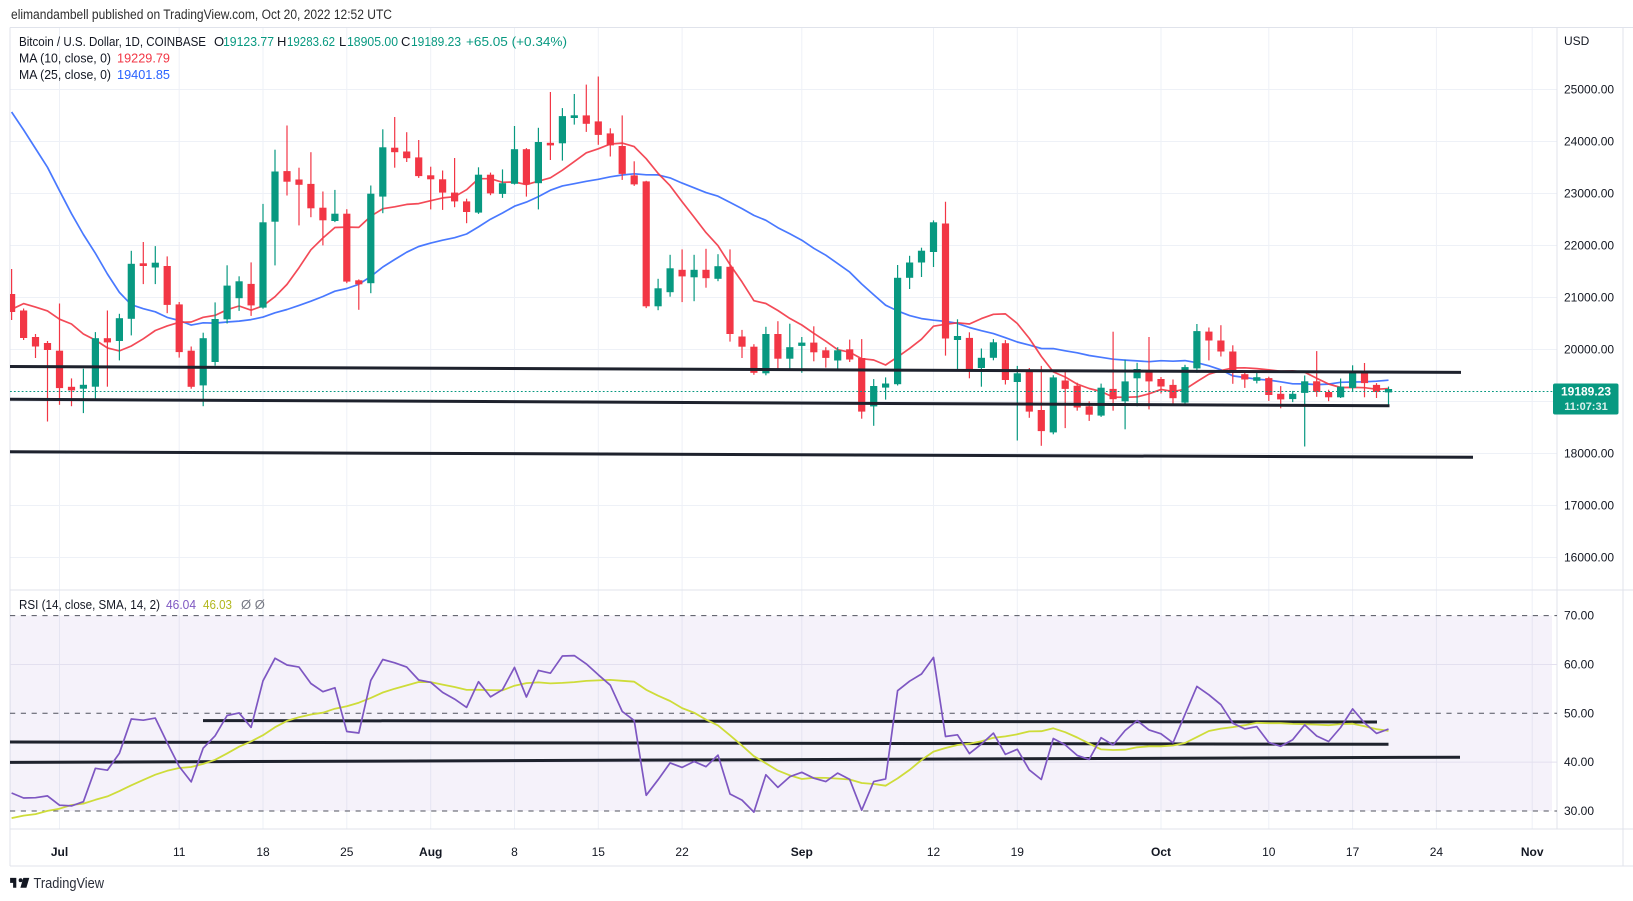 Image resolution: width=1633 pixels, height=901 pixels. What do you see at coordinates (1589, 350) in the screenshot?
I see `svg-text: 20000.00` at bounding box center [1589, 350].